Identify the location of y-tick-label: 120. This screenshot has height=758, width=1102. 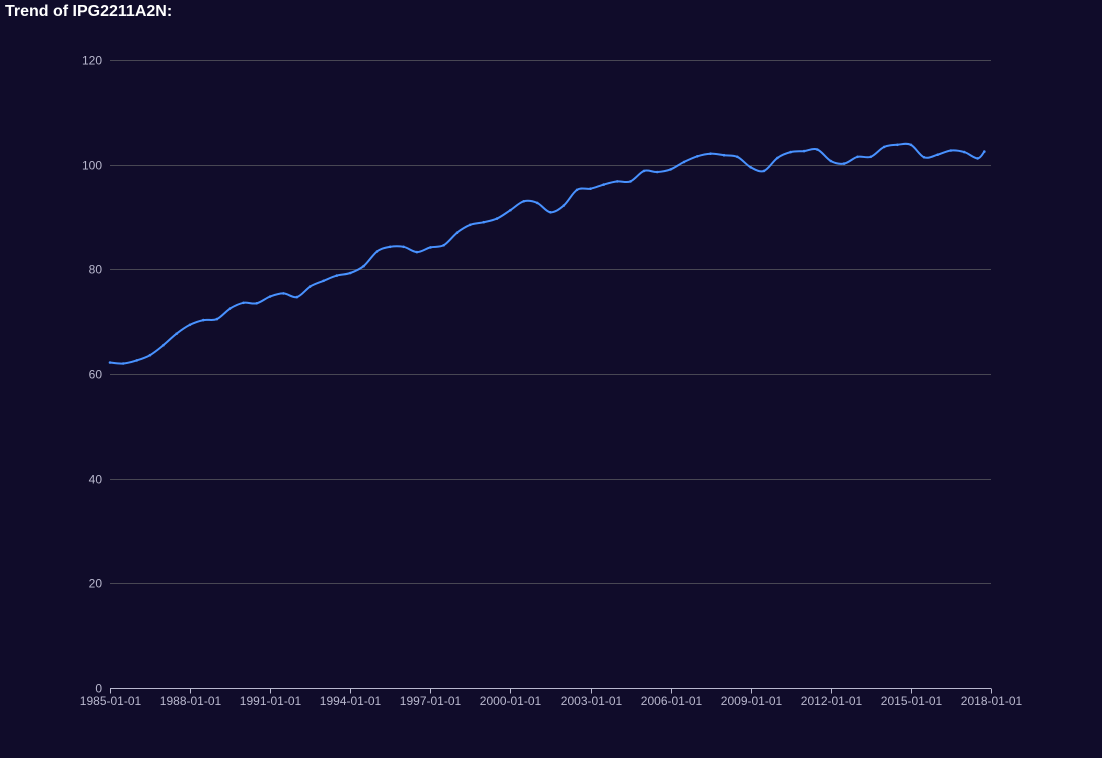
(92, 61).